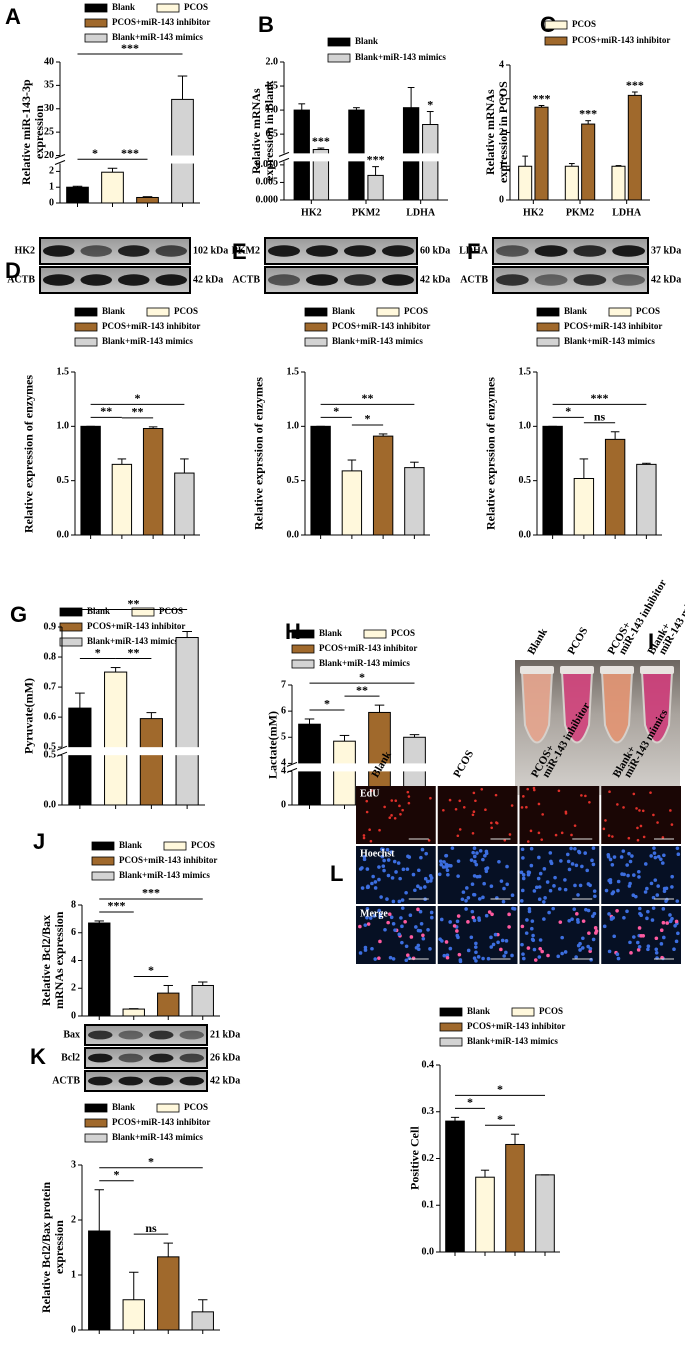  What do you see at coordinates (267, 199) in the screenshot?
I see `y-tick-label: 0.000` at bounding box center [267, 199].